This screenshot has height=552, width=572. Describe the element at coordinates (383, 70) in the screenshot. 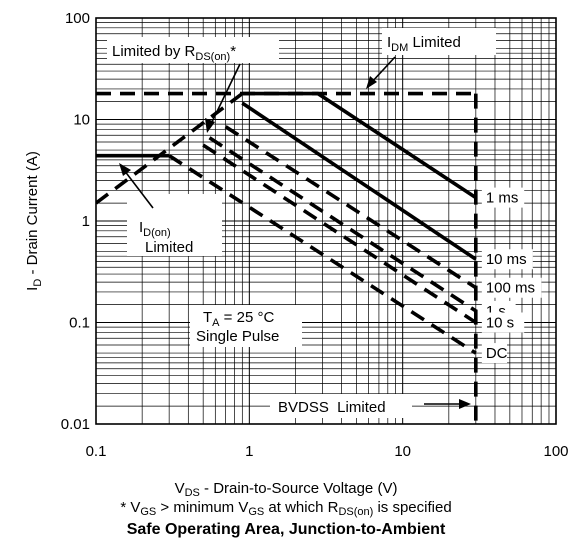

I see `idm-limited-arrow` at that location.